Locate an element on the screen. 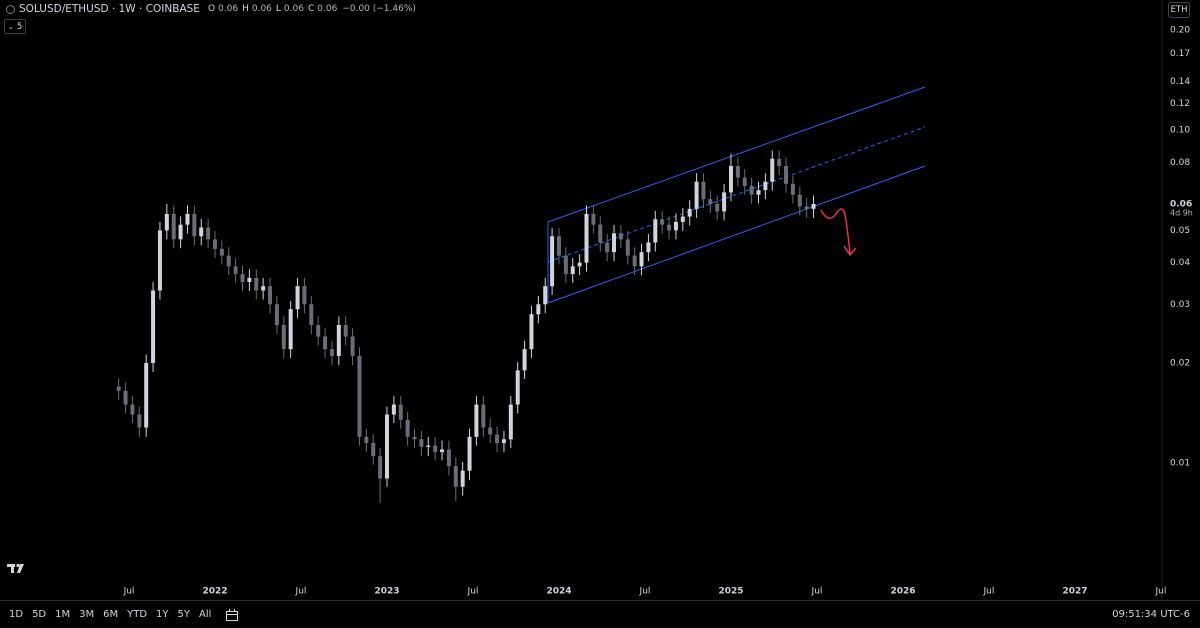  range-button: 1D is located at coordinates (16, 614).